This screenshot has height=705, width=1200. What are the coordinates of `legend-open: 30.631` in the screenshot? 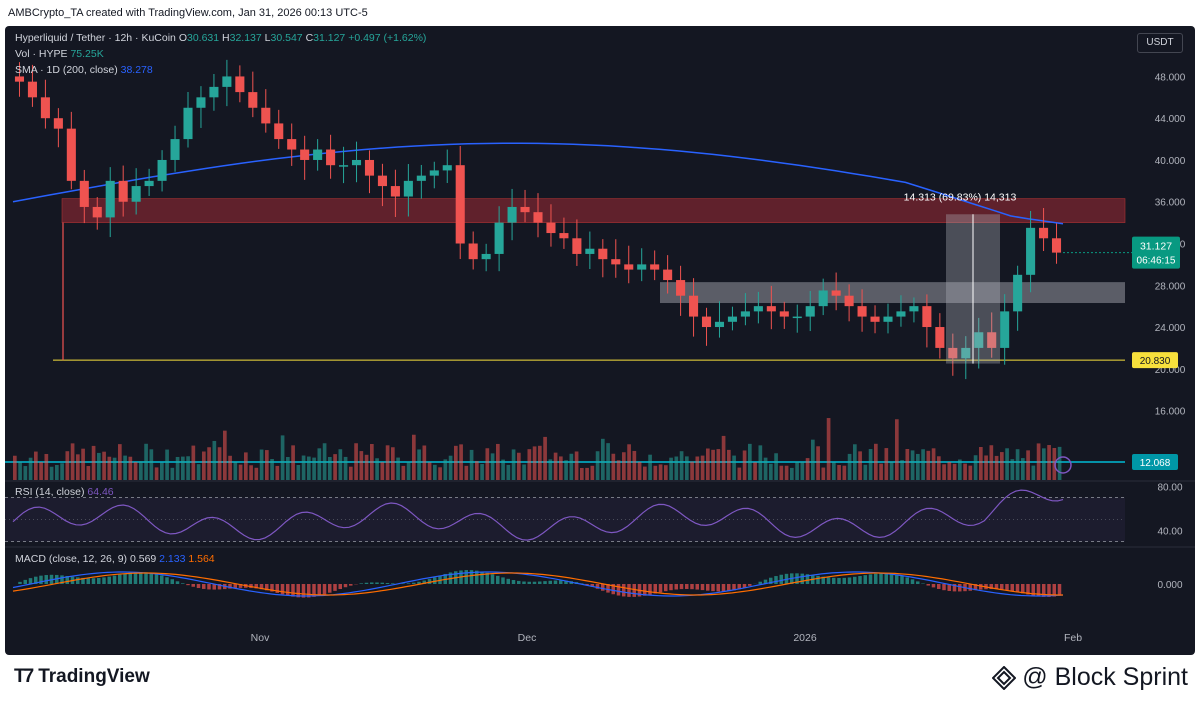 It's located at (203, 38).